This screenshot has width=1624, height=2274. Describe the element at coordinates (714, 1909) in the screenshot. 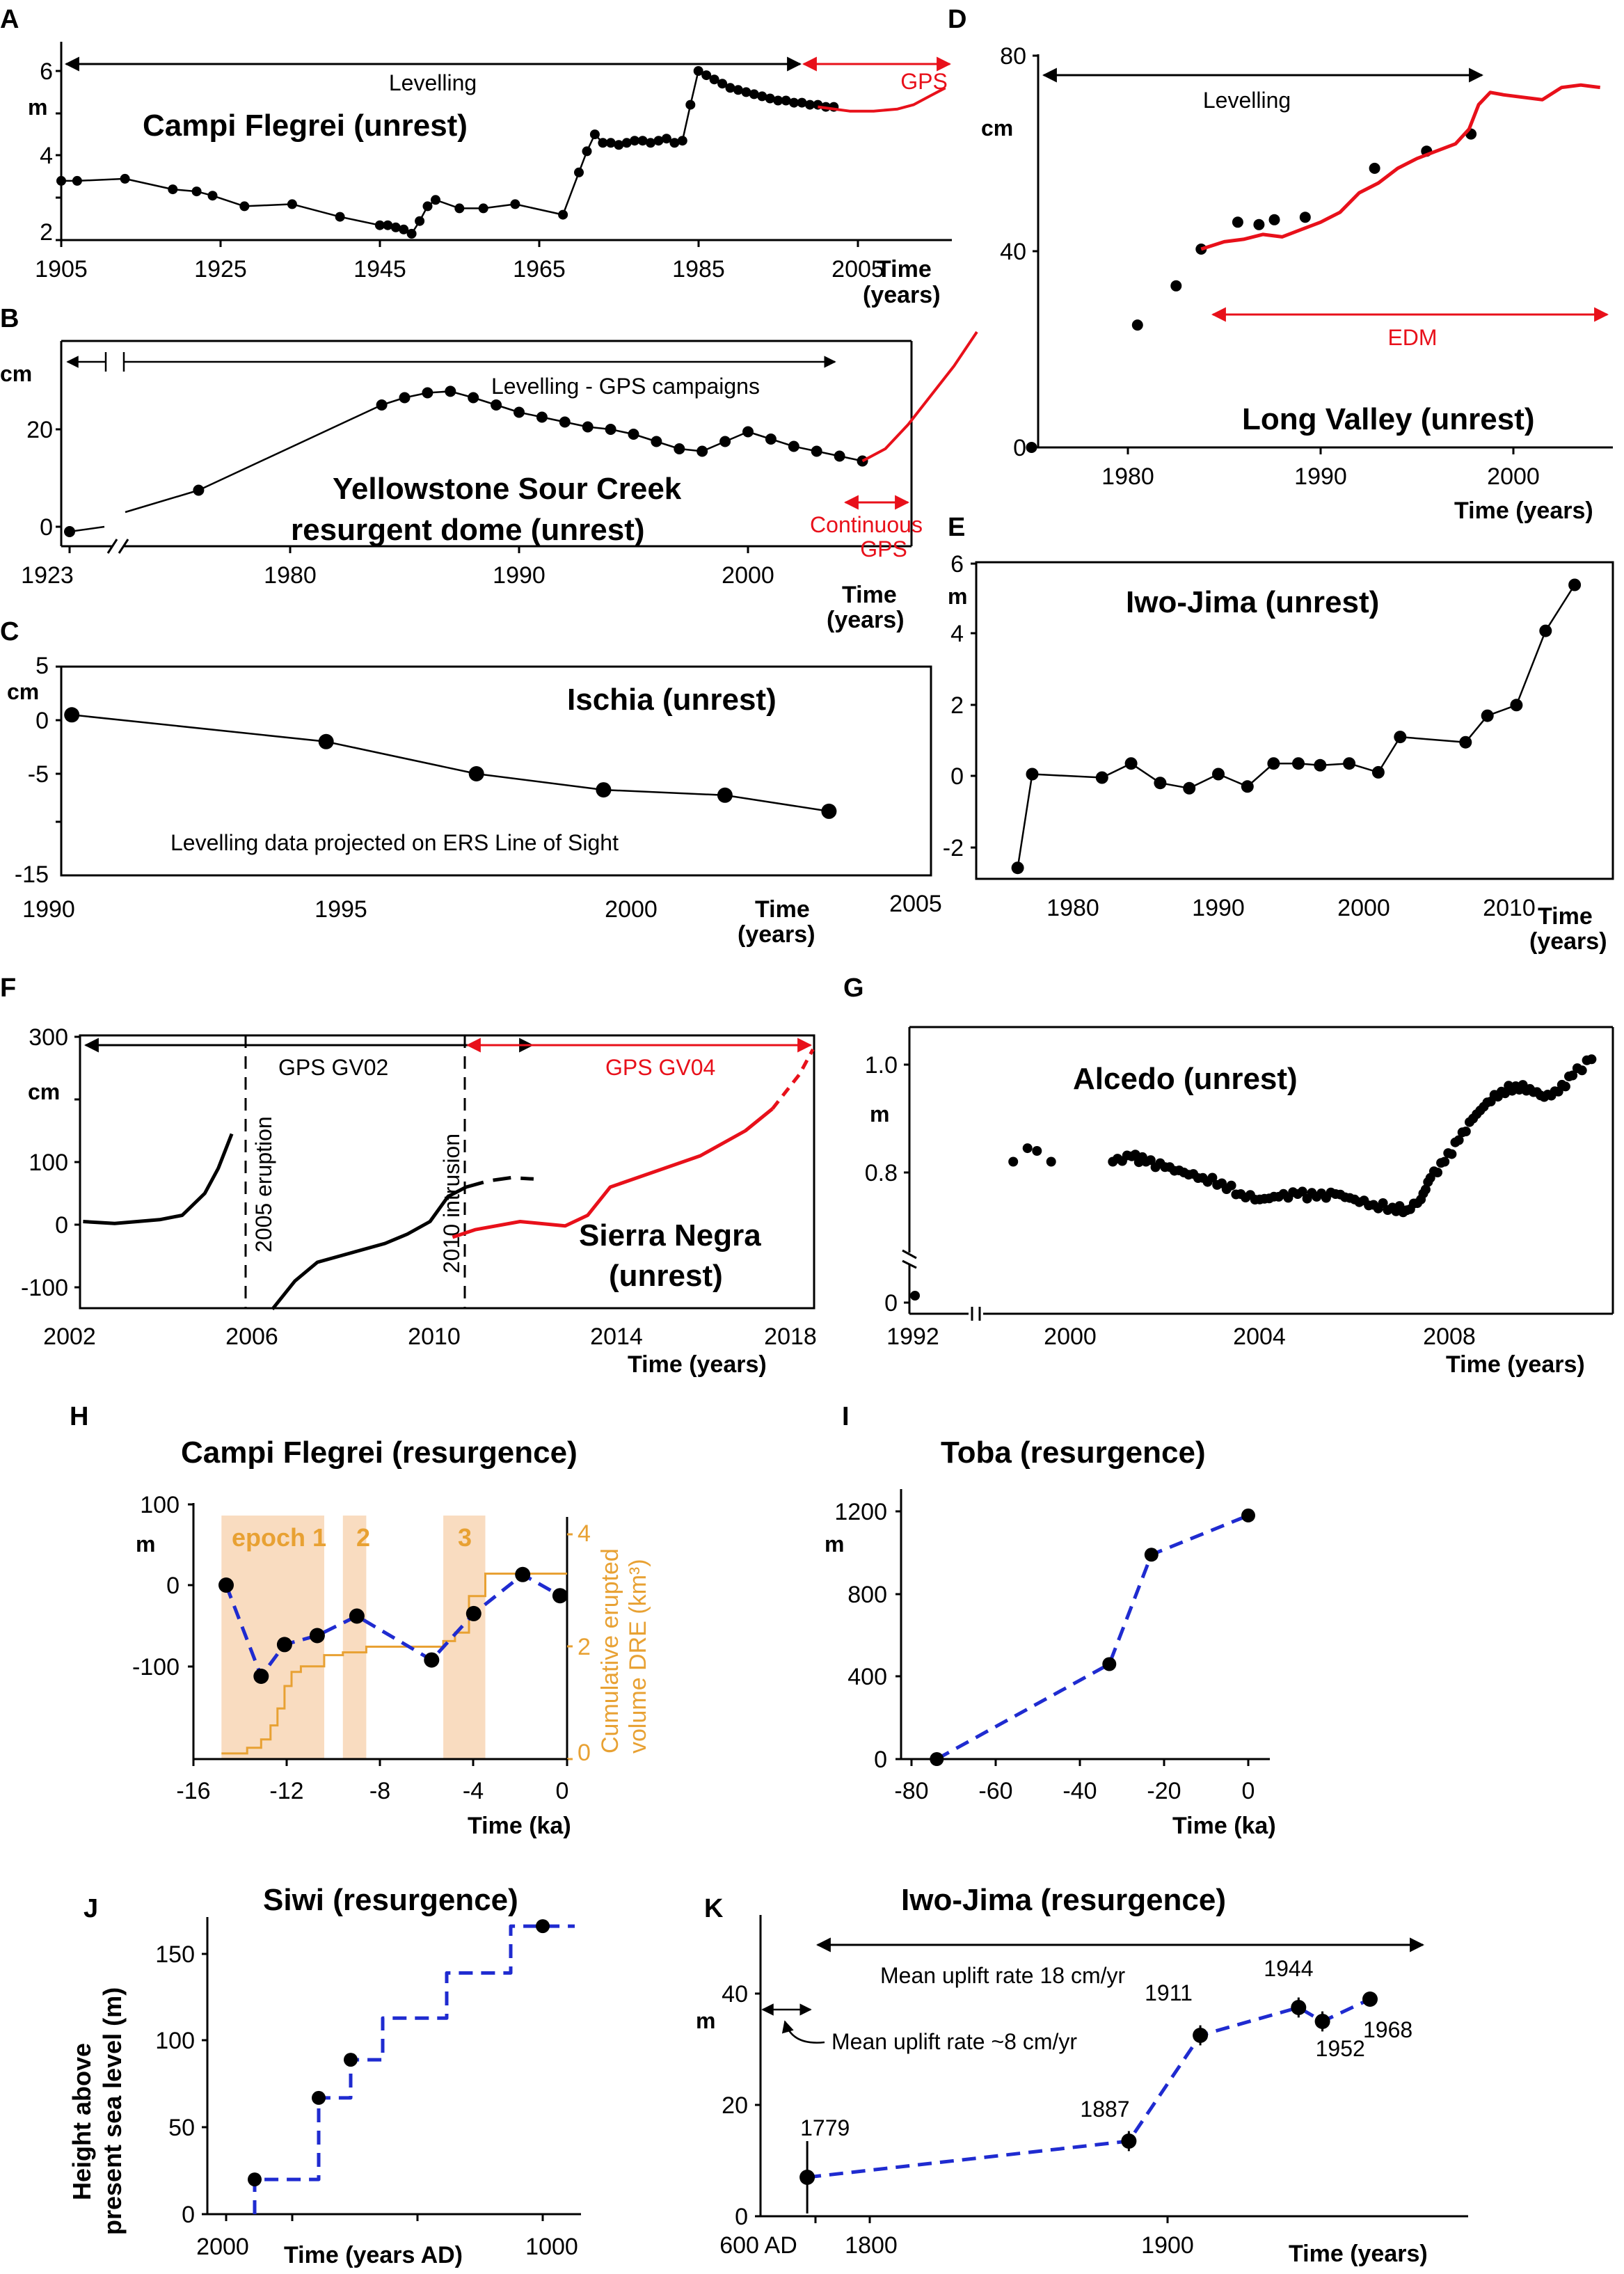

I see `panel-label-k: K` at that location.